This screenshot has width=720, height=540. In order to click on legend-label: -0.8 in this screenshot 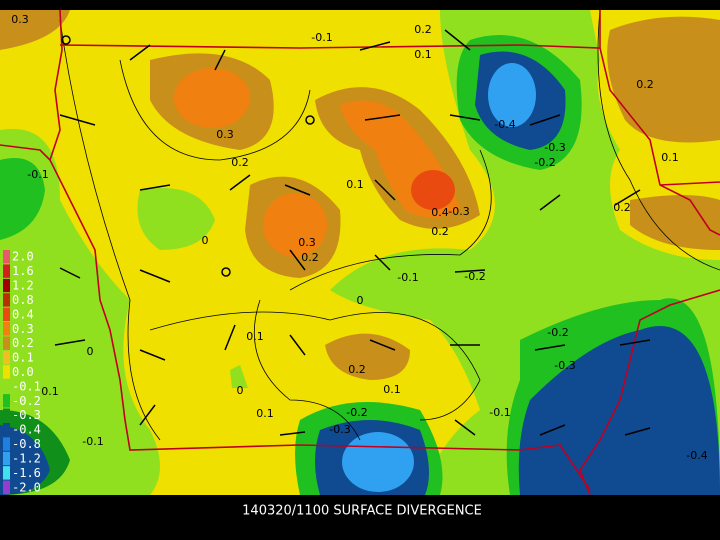, I will do `click(26, 444)`.